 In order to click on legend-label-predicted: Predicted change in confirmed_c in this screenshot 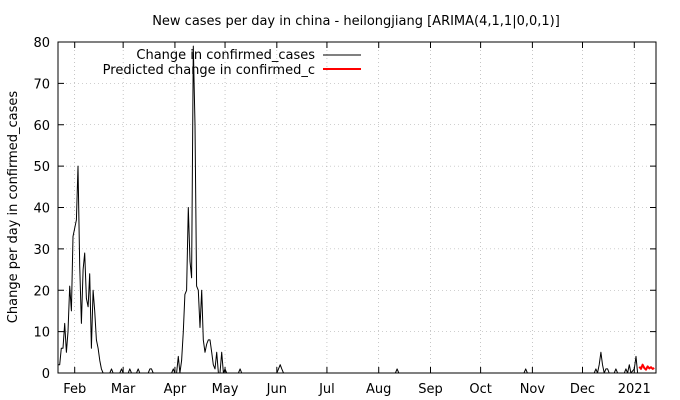, I will do `click(209, 70)`.